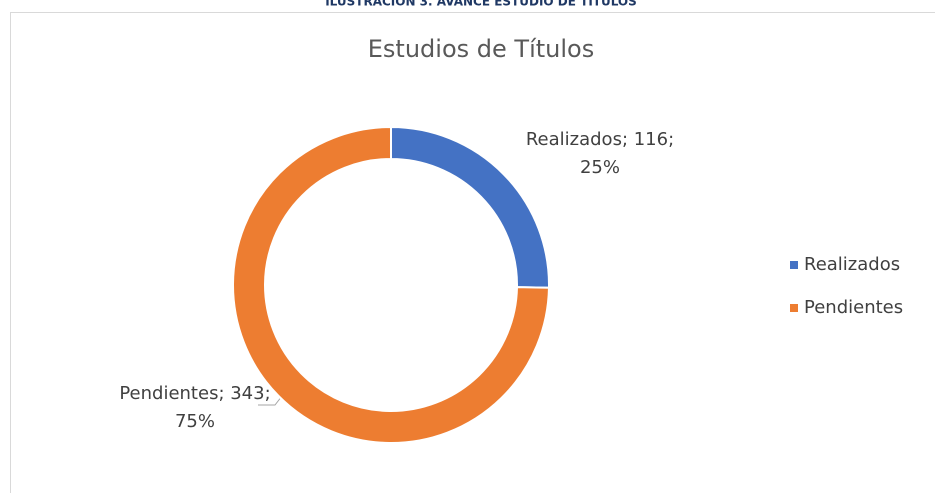 This screenshot has height=493, width=935. Describe the element at coordinates (600, 153) in the screenshot. I see `data-label: Realizados; 116; 25%` at that location.